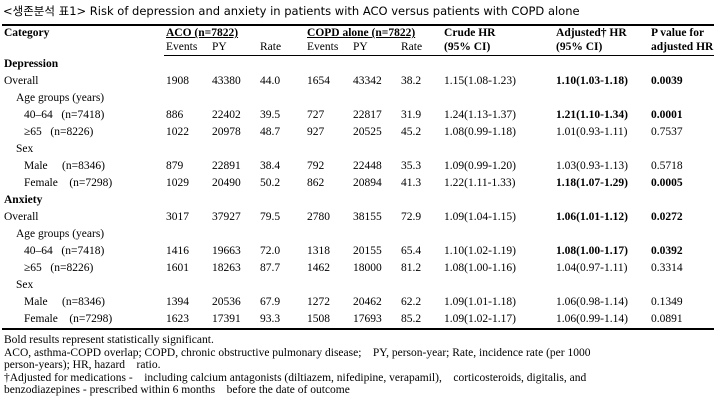  I want to click on header-events-aco: Events, so click(187, 48).